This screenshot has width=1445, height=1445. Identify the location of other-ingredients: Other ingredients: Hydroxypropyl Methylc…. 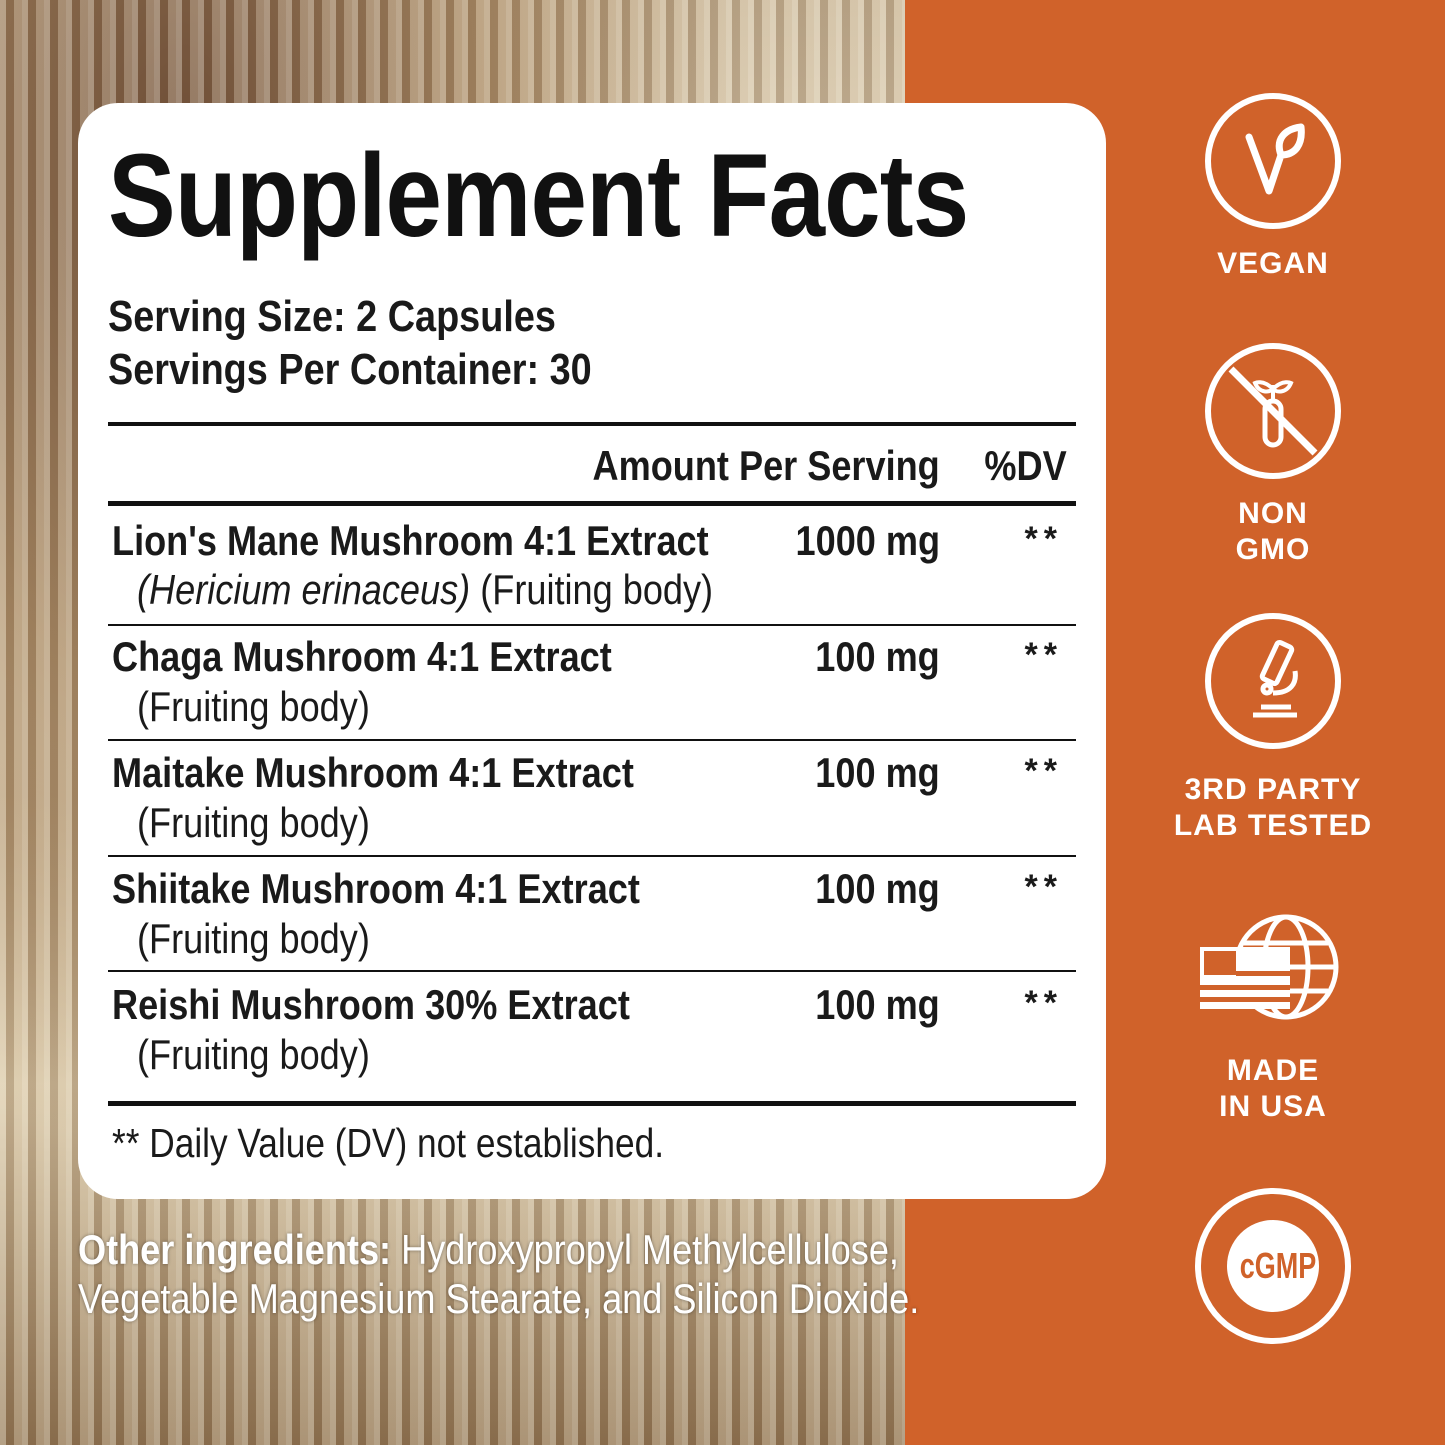
(488, 1249).